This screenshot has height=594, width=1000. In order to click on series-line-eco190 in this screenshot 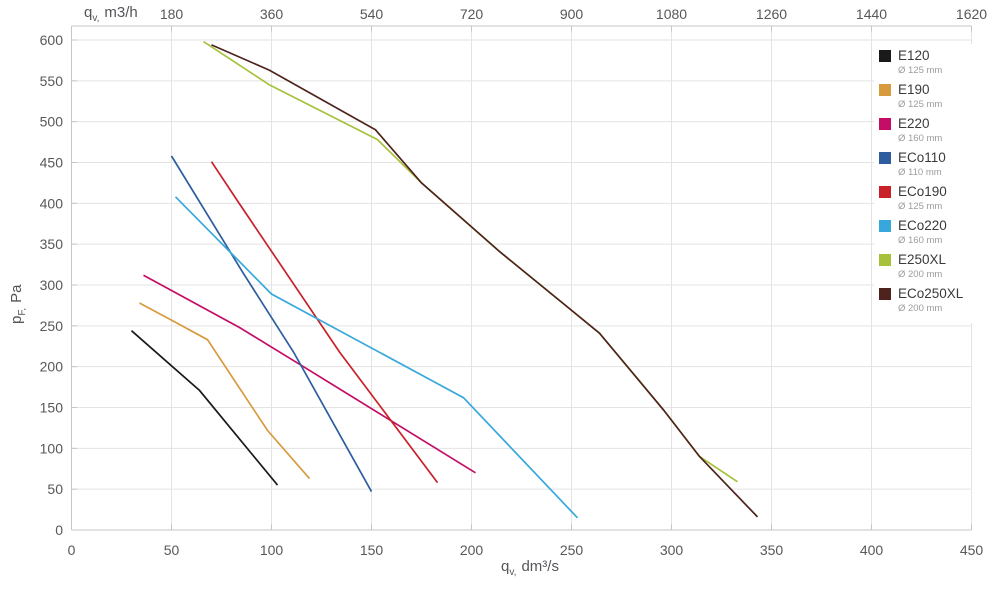, I will do `click(324, 322)`.